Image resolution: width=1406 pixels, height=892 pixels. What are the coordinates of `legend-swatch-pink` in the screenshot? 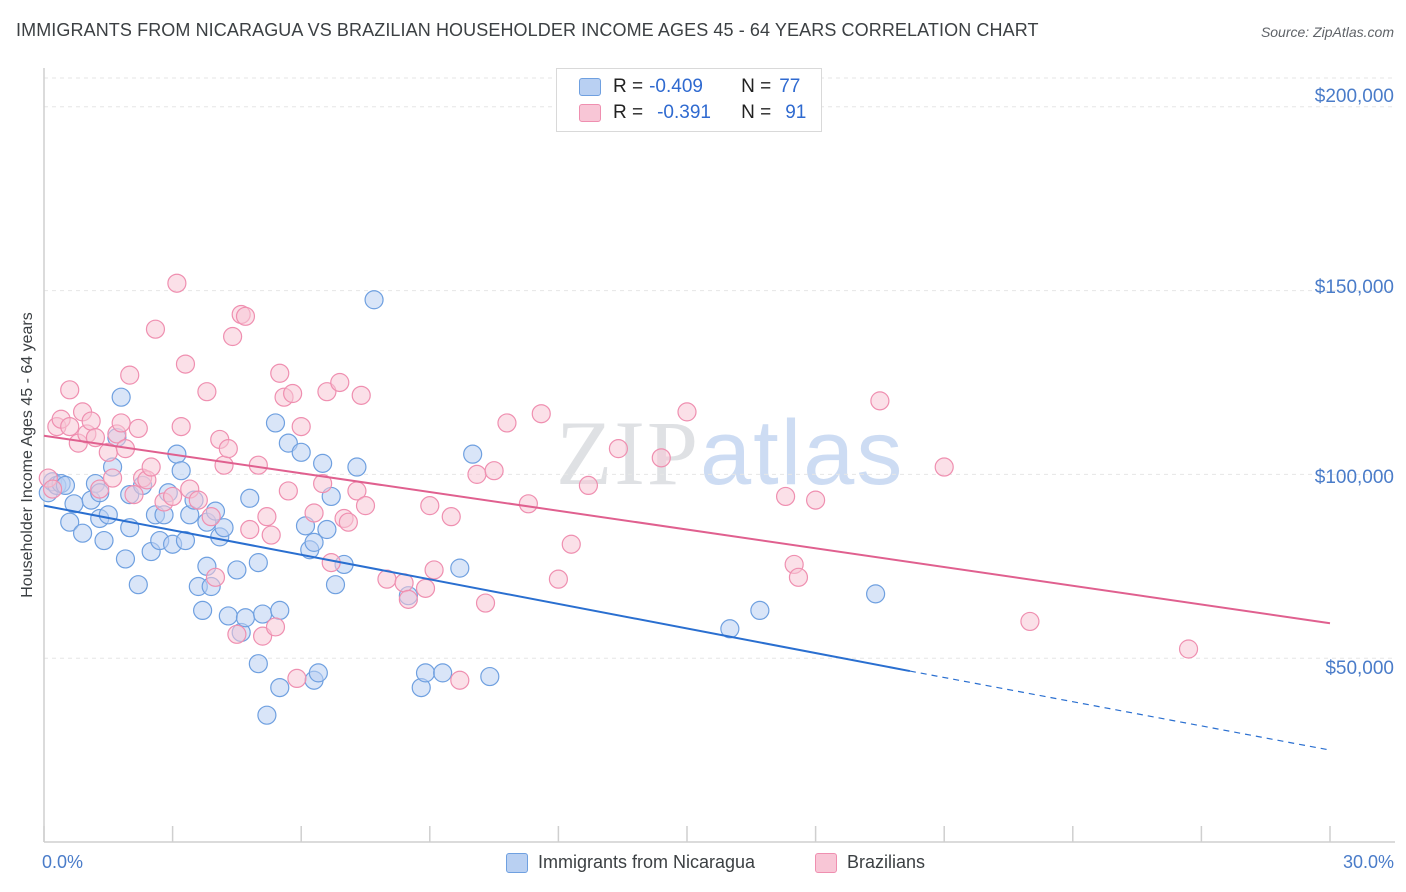 It's located at (590, 113).